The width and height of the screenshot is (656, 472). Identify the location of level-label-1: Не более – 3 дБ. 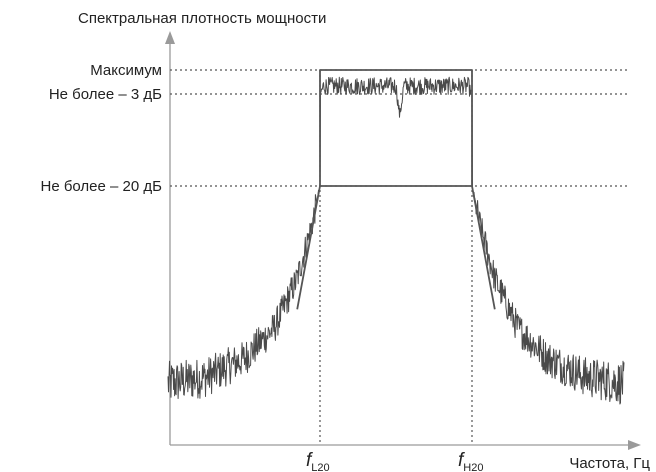
(105, 94).